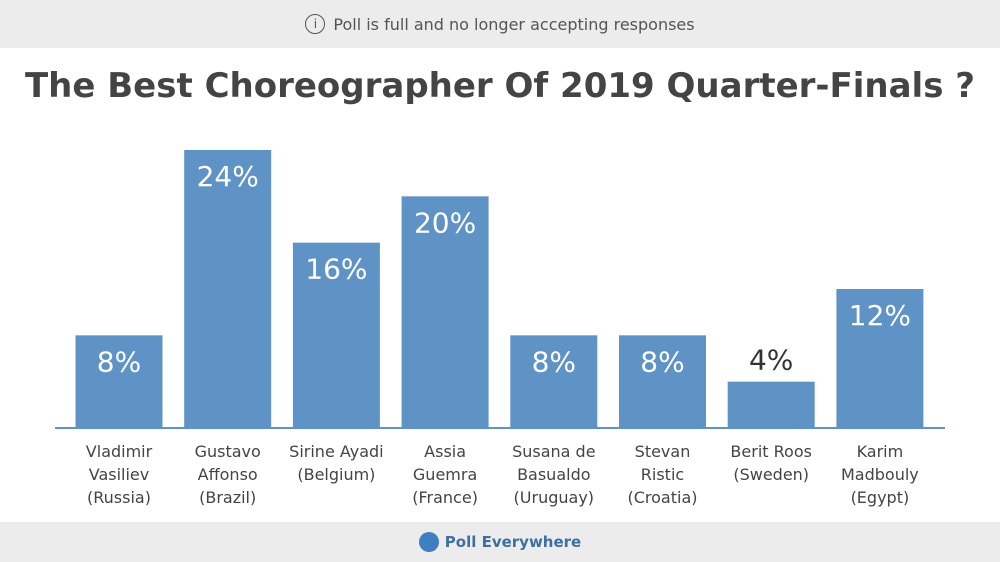 The height and width of the screenshot is (562, 1000). I want to click on logo, so click(428, 542).